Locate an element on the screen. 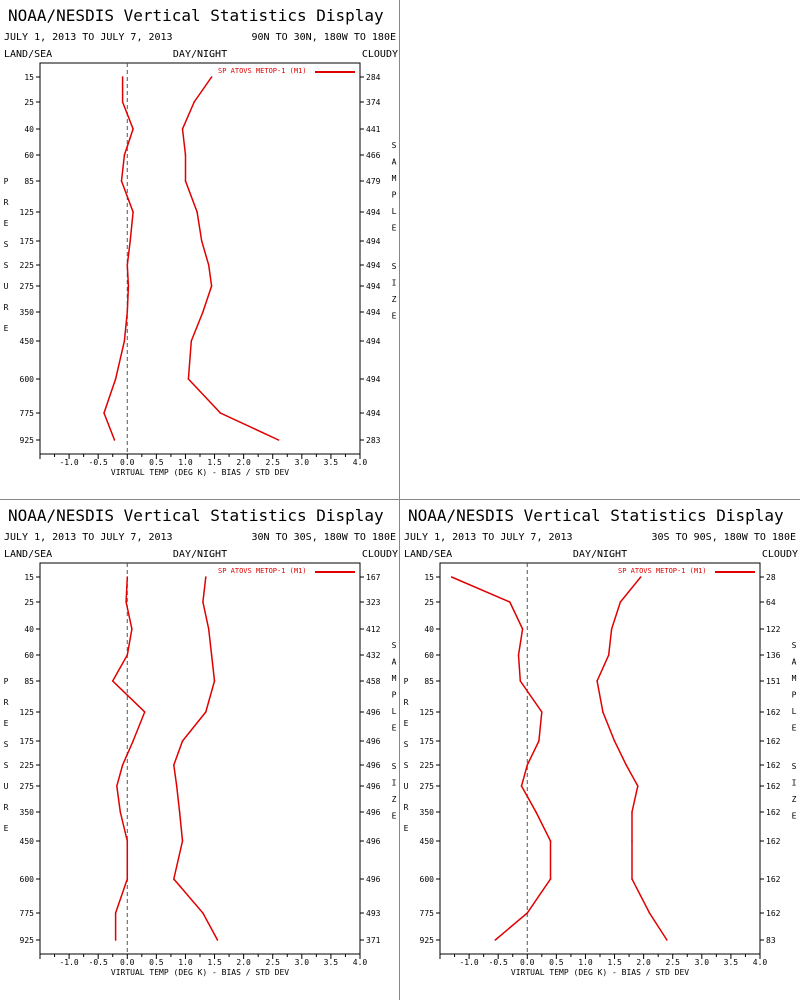  x-tick-label: 1.5 is located at coordinates (214, 462).